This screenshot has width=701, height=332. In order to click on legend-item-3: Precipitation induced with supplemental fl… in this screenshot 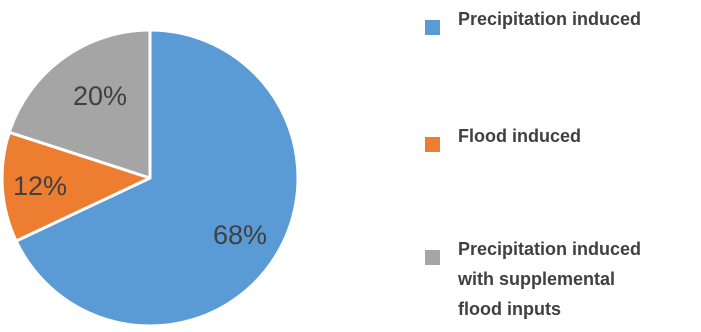, I will do `click(533, 279)`.